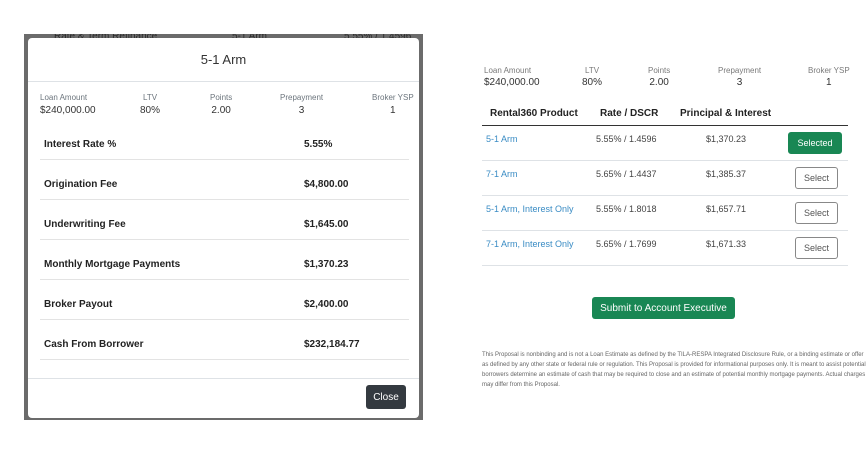 This screenshot has width=868, height=455. What do you see at coordinates (530, 244) in the screenshot?
I see `product-link: 7-1 Arm, Interest Only` at bounding box center [530, 244].